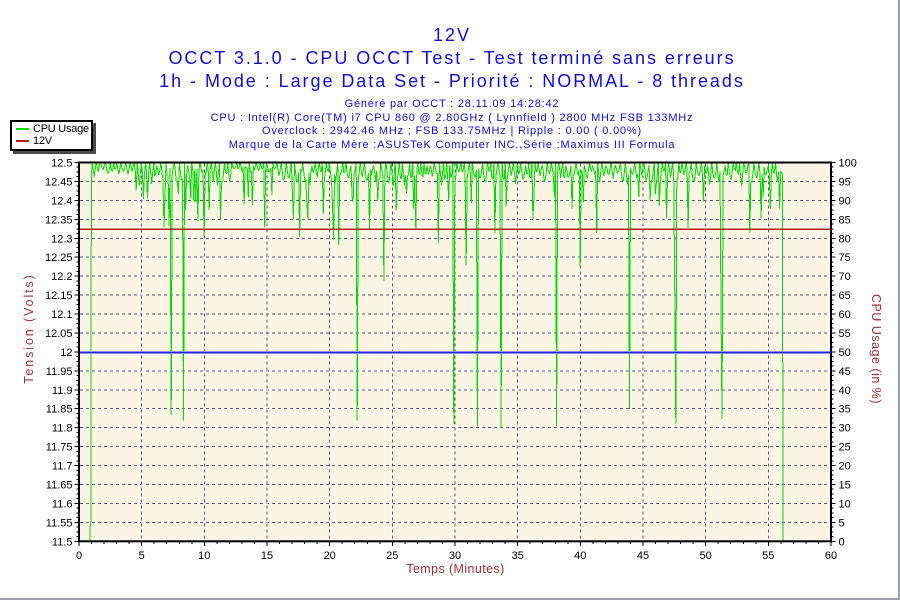 The width and height of the screenshot is (900, 600). What do you see at coordinates (61, 239) in the screenshot?
I see `svg-text: 12.3` at bounding box center [61, 239].